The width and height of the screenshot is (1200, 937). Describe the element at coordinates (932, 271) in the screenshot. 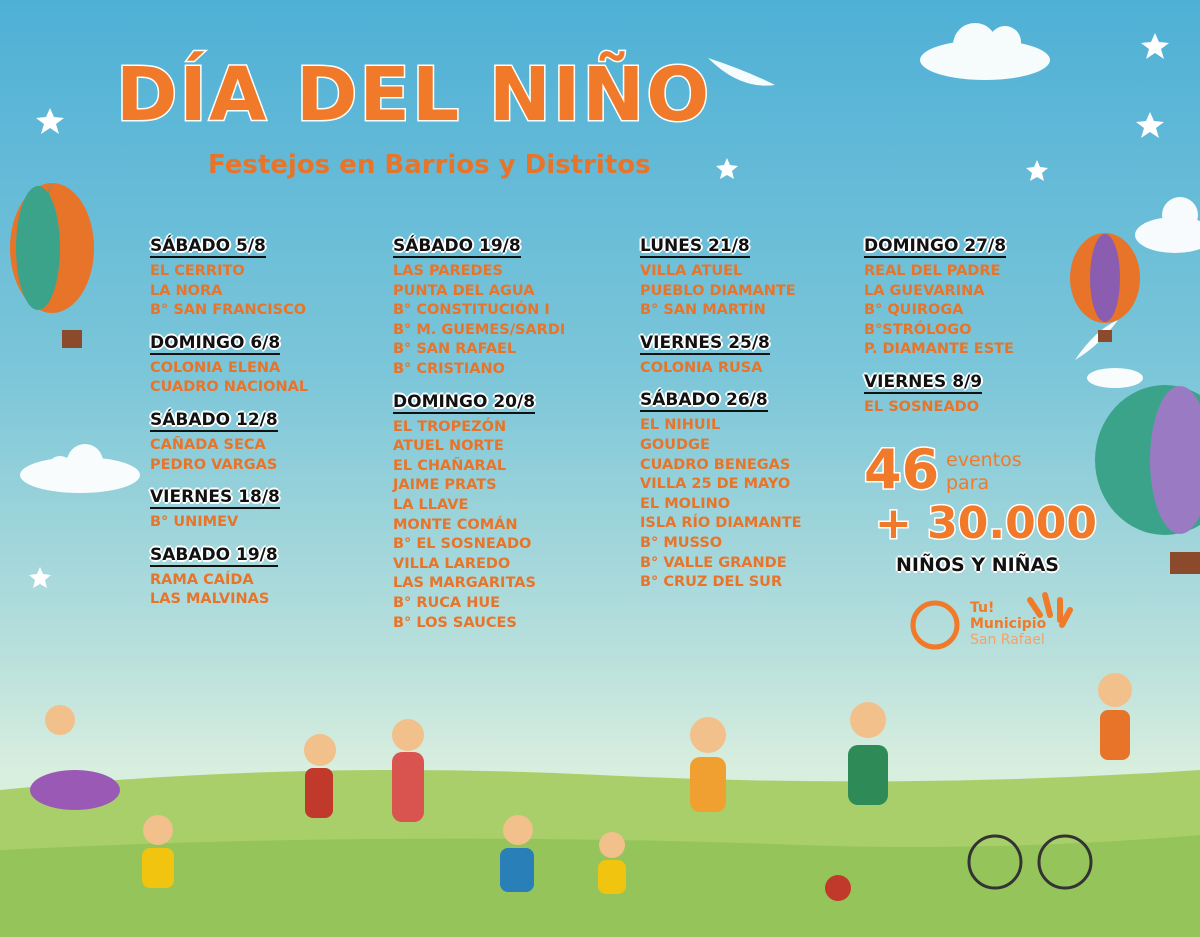

I see `place-name: REAL DEL PADRE` at that location.